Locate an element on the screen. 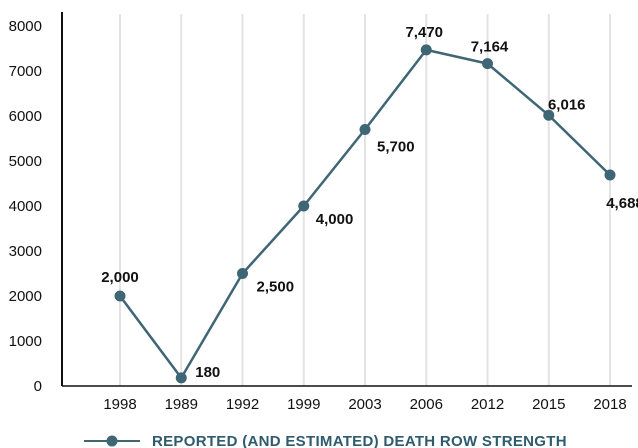 The image size is (638, 448). data-label-2018: 4,688 is located at coordinates (622, 203).